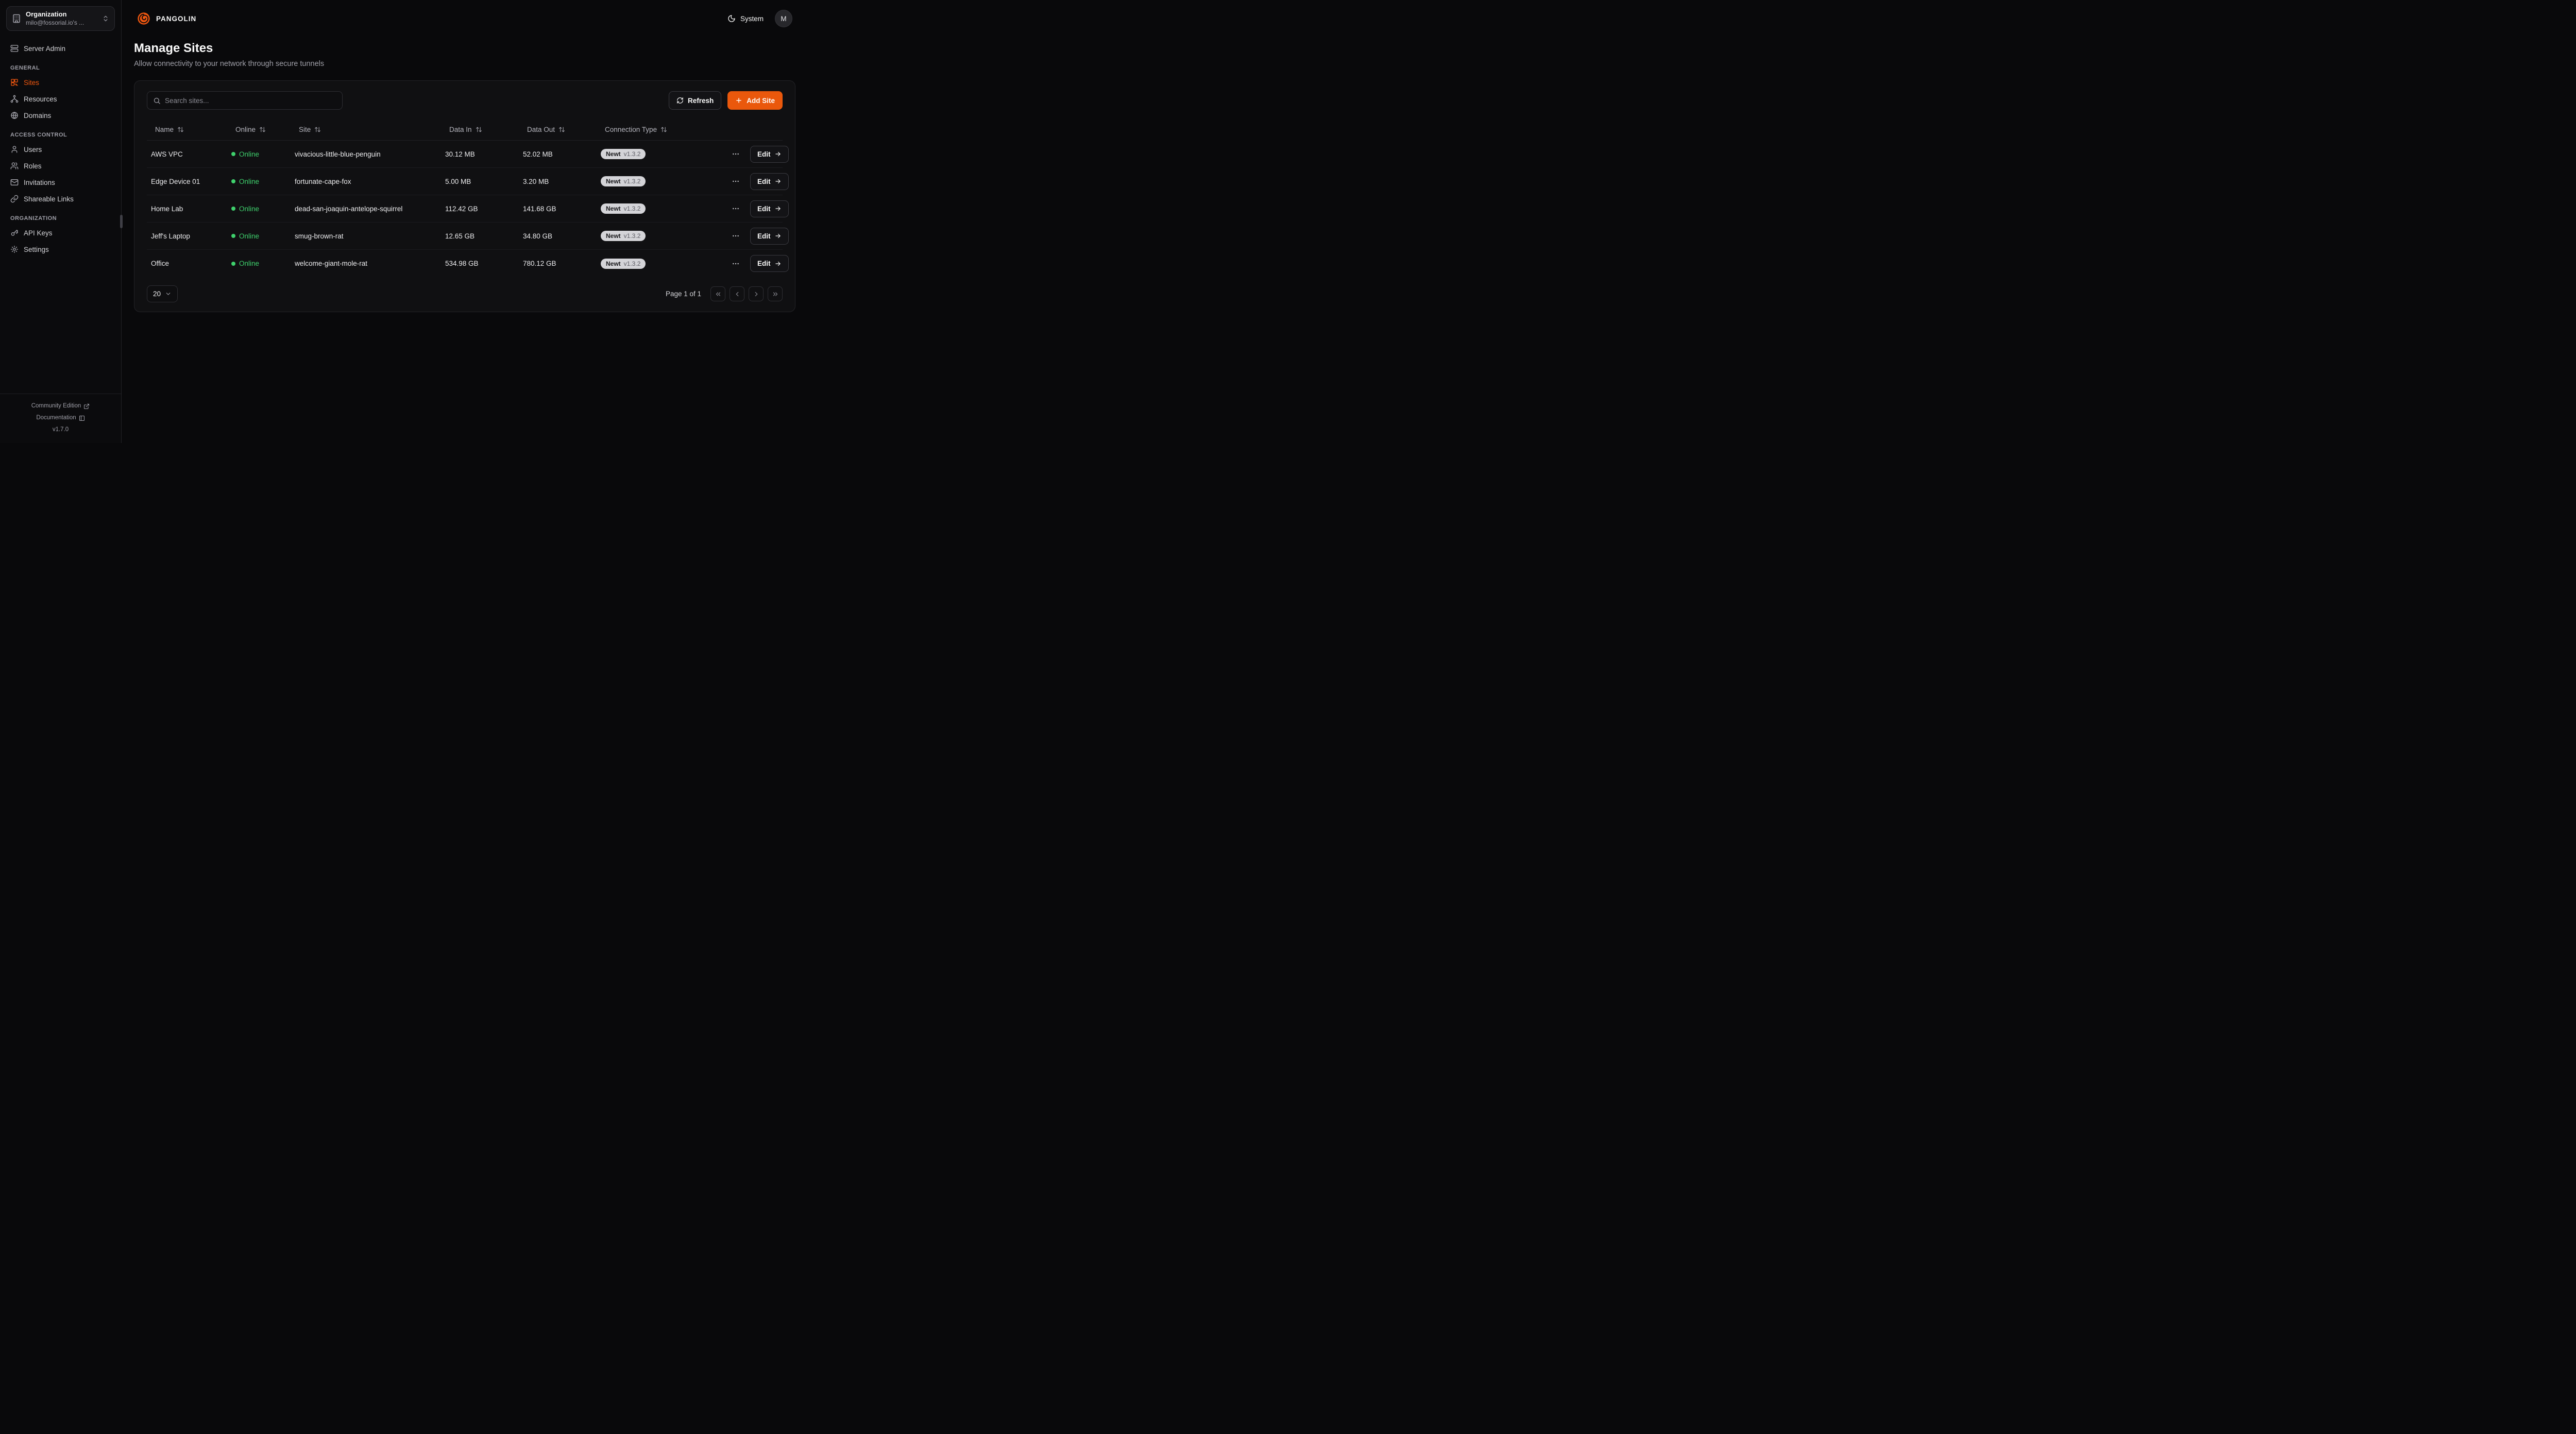 The image size is (2576, 1434). I want to click on column-header-name: Name, so click(187, 129).